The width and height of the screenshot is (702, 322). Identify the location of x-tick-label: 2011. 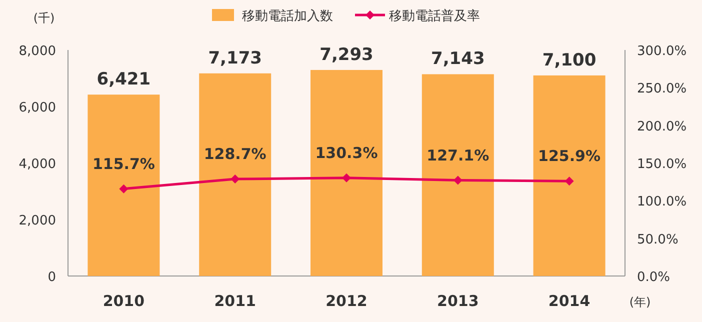
(235, 301).